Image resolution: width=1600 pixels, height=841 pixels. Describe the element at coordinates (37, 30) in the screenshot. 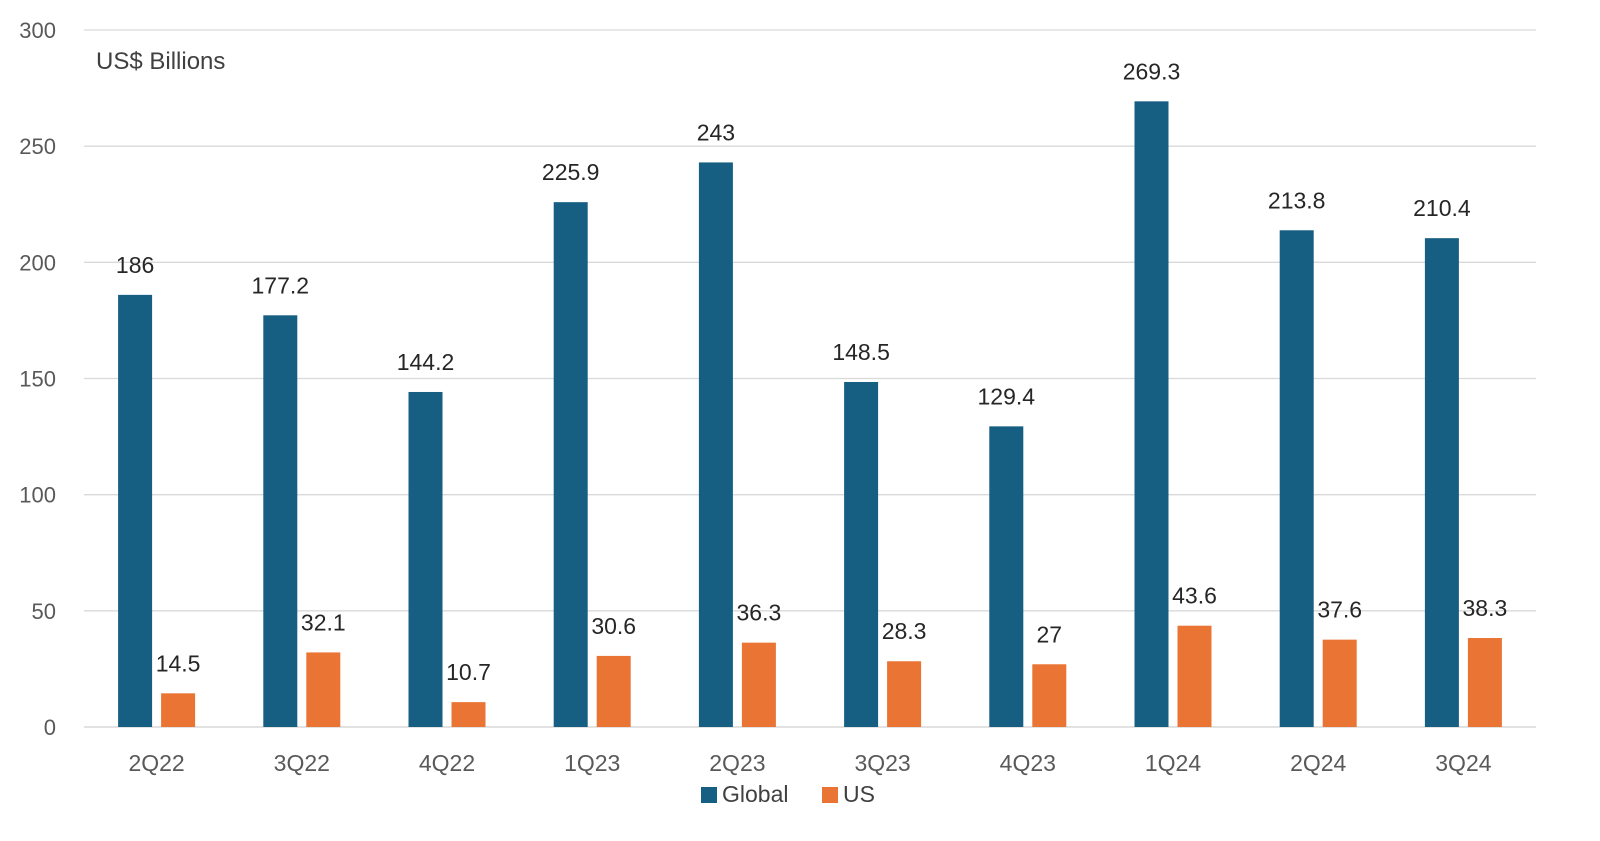

I see `y-tick-label: 300` at that location.